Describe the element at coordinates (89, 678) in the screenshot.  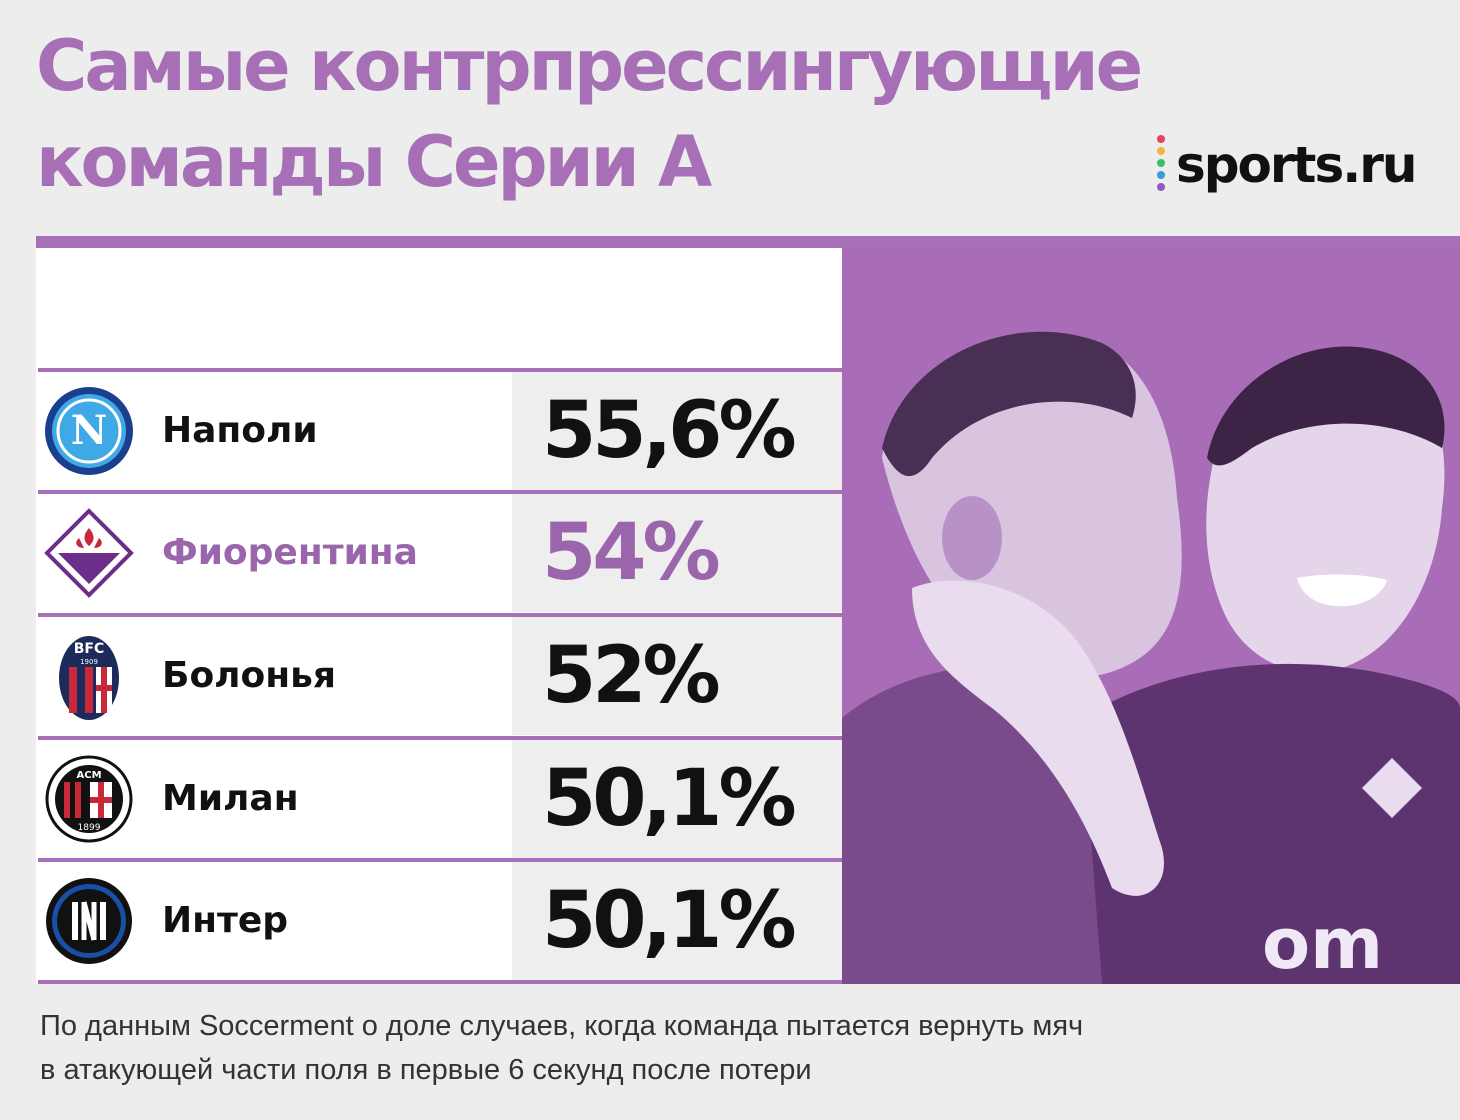
I see `bologna-crest-icon: BFC 1909` at that location.